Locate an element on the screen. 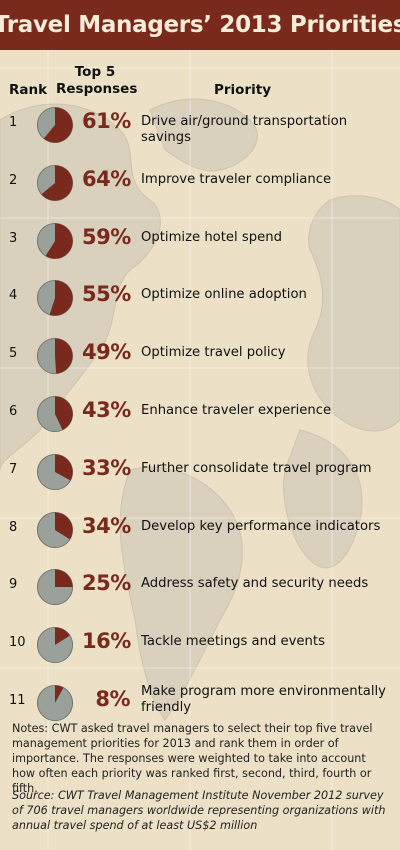 The height and width of the screenshot is (850, 400). priority-label: Enhance traveler experience is located at coordinates (236, 410).